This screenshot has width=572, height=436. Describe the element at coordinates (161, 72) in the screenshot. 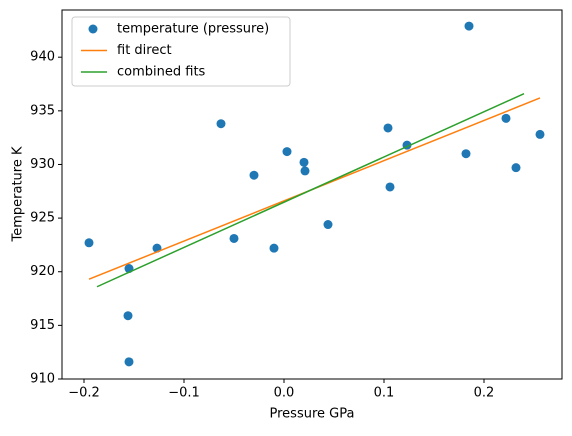

I see `legend-label: combined fits` at that location.